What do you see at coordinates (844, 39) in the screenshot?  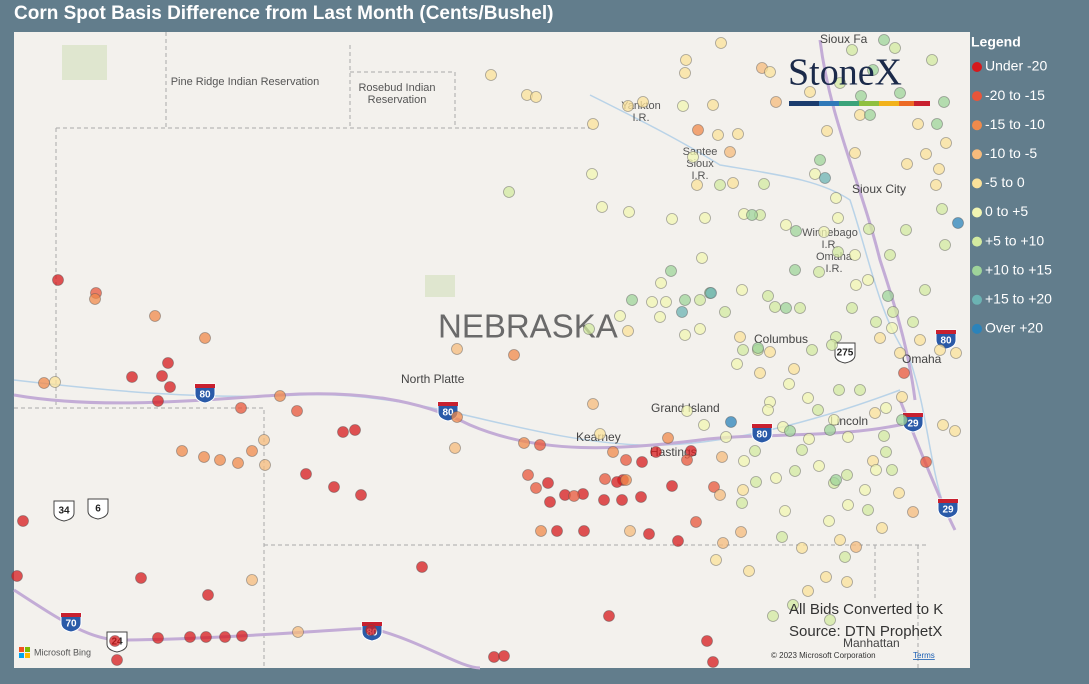 I see `place-label: Sioux Fa` at bounding box center [844, 39].